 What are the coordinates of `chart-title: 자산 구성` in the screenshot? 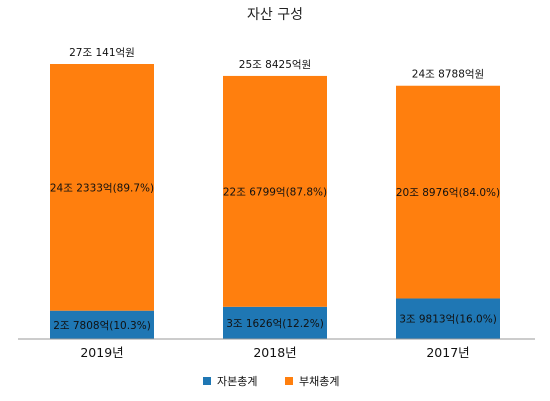 It's located at (275, 15).